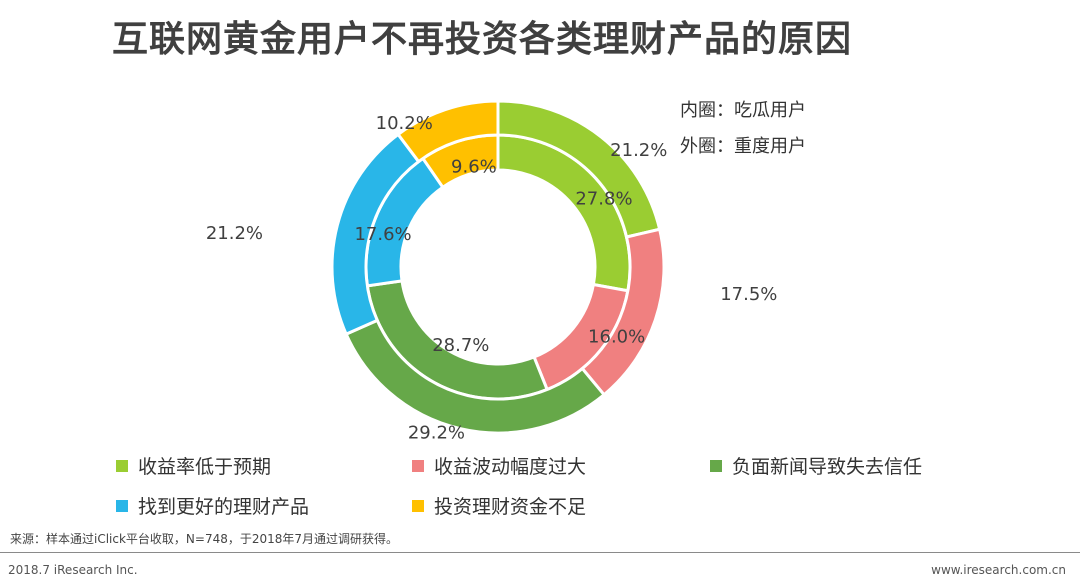  I want to click on outer-label-insufficient-funds: 10.2%, so click(404, 123).